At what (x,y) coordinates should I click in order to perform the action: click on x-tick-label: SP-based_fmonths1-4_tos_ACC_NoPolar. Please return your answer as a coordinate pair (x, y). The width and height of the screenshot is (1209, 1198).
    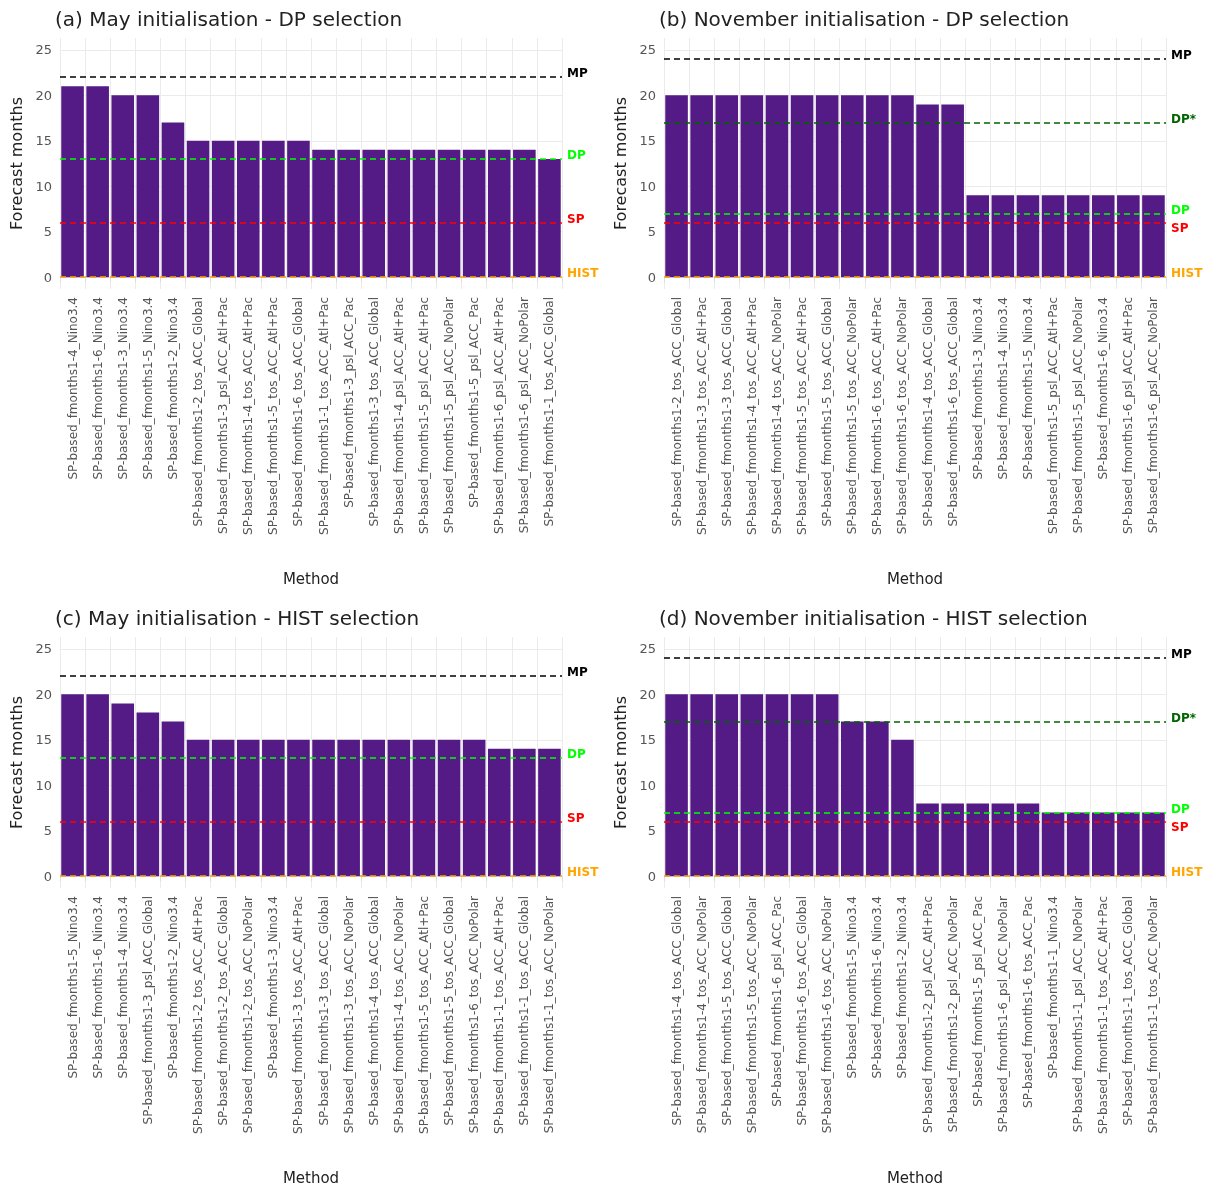
    Looking at the image, I should click on (776, 415).